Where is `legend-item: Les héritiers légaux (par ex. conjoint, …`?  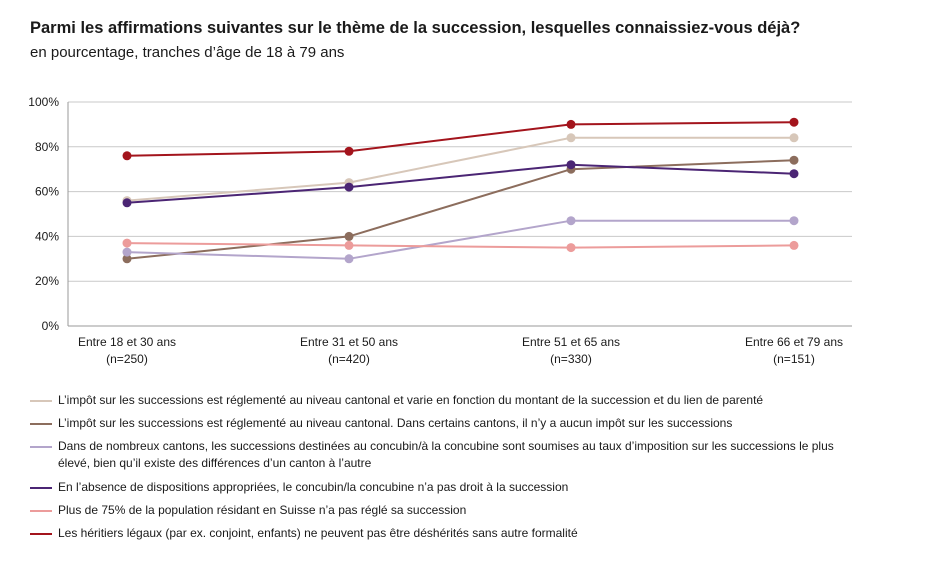 legend-item: Les héritiers légaux (par ex. conjoint, … is located at coordinates (480, 533).